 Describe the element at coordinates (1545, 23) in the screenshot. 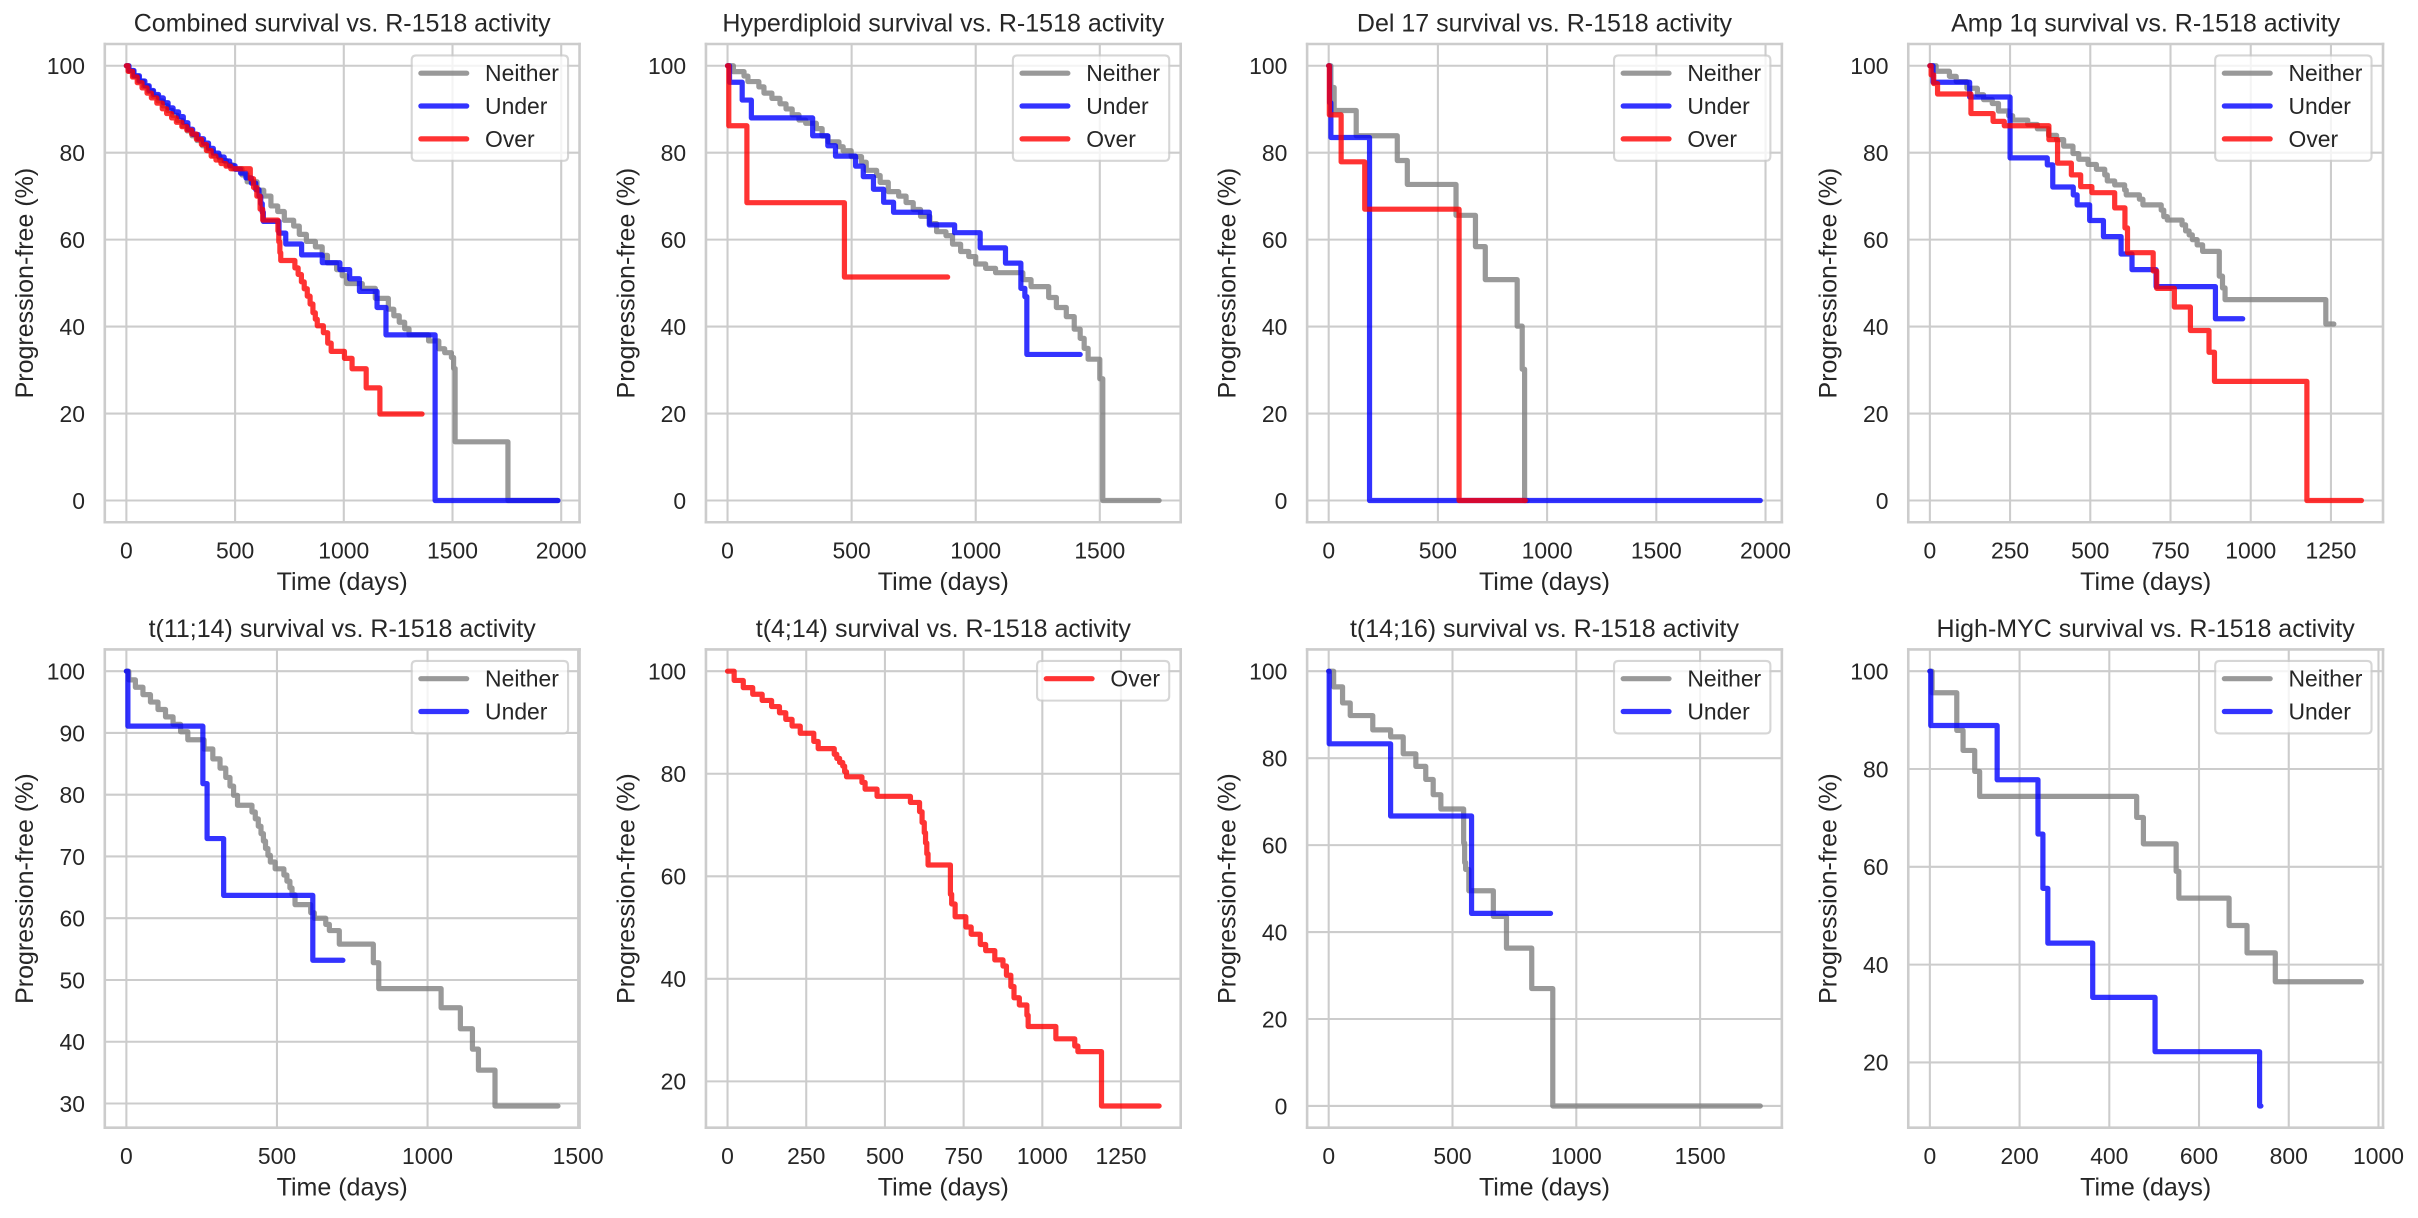

I see `svg-text:Del 17 survival vs. R-1518 act: Del 17 survival vs. R-1518 activity` at that location.